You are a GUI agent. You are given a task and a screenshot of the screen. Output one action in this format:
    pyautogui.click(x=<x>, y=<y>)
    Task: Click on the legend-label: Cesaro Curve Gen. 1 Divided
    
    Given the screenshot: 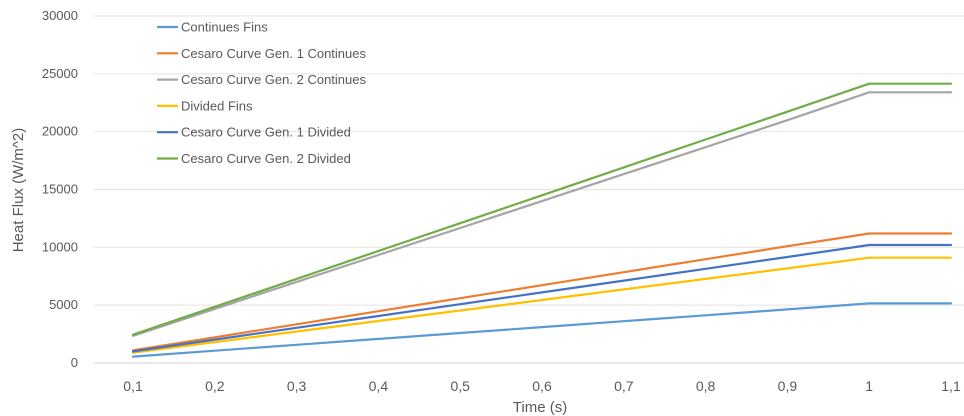 What is the action you would take?
    pyautogui.click(x=266, y=132)
    